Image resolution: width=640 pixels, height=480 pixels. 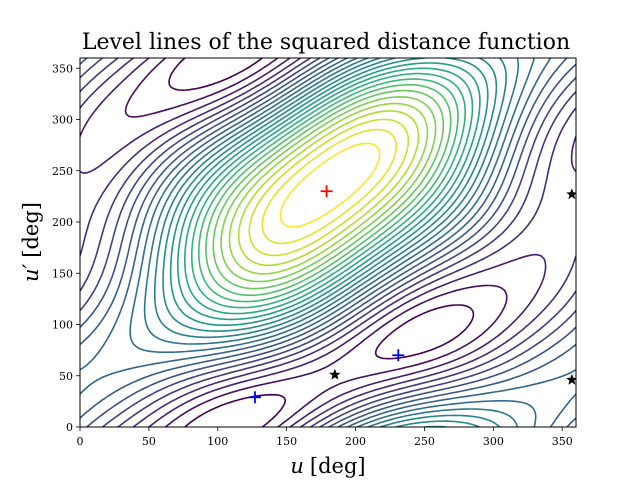 I want to click on y-tick-label: 250, so click(x=62, y=171).